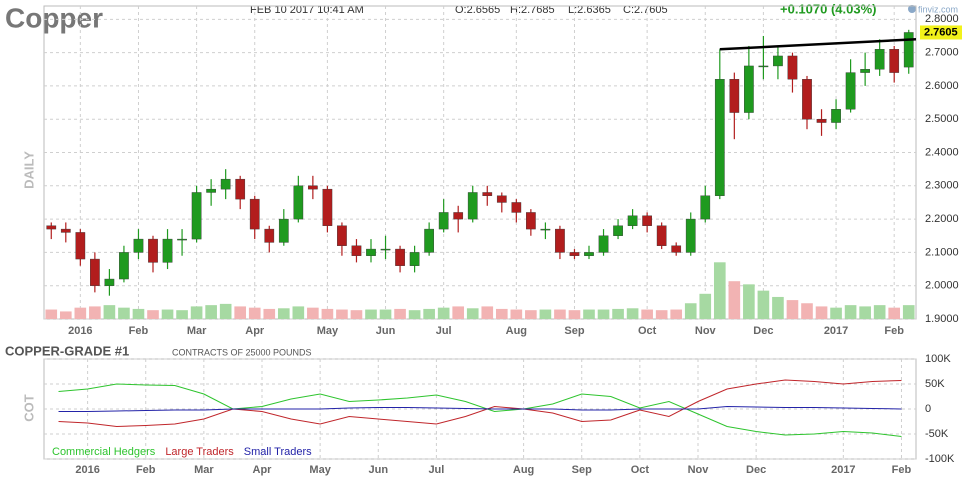  I want to click on y-tick-label: 2.8000, so click(942, 19).